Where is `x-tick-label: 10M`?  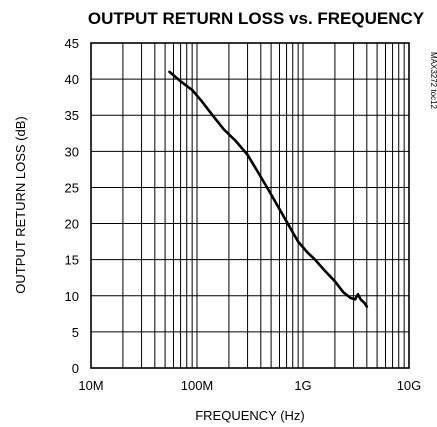 x-tick-label: 10M is located at coordinates (90, 385).